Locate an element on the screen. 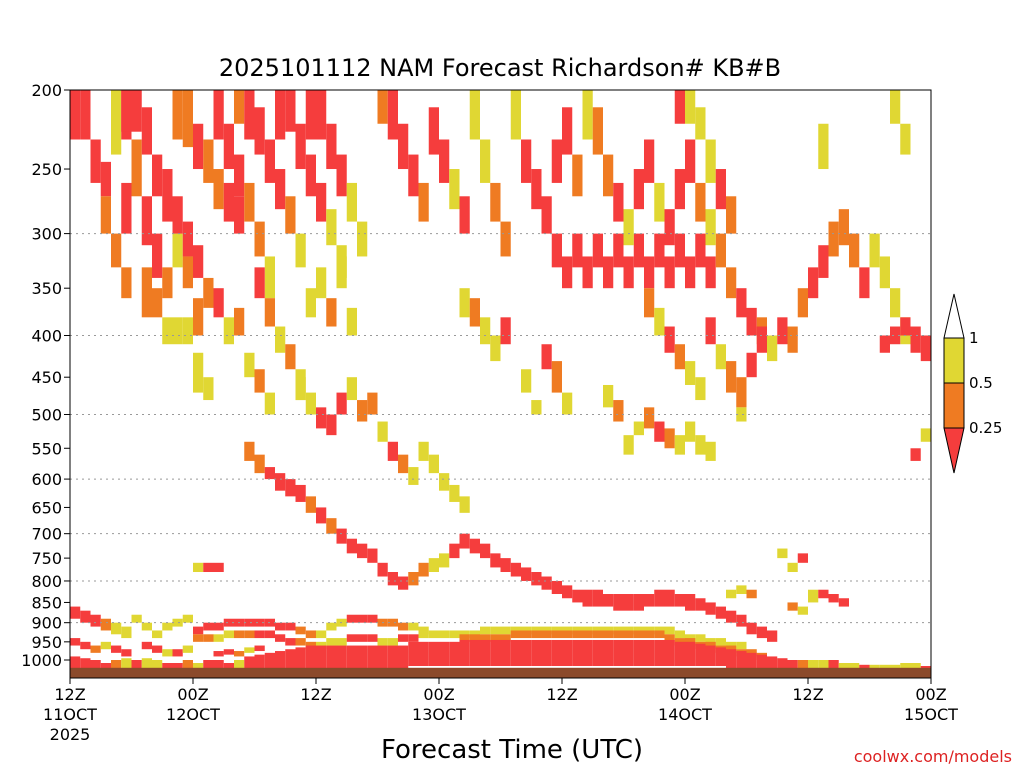  y-tick-label: 900 is located at coordinates (46, 623).